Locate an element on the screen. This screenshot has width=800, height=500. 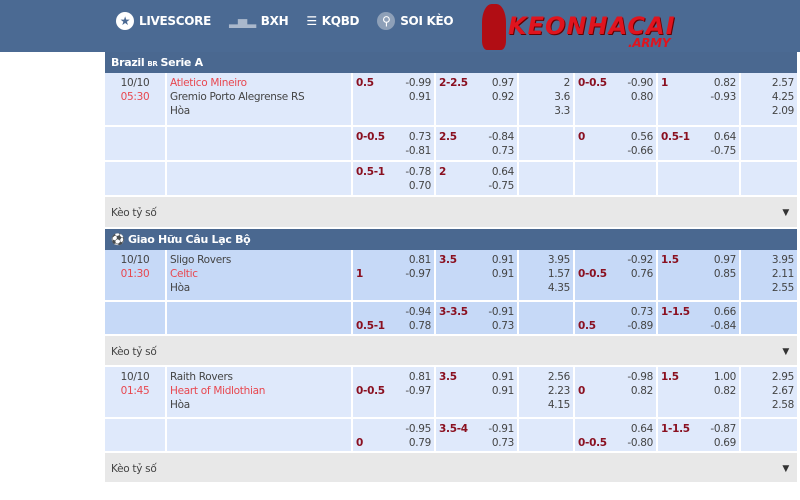
odds-value: 0.78 is located at coordinates (419, 326).